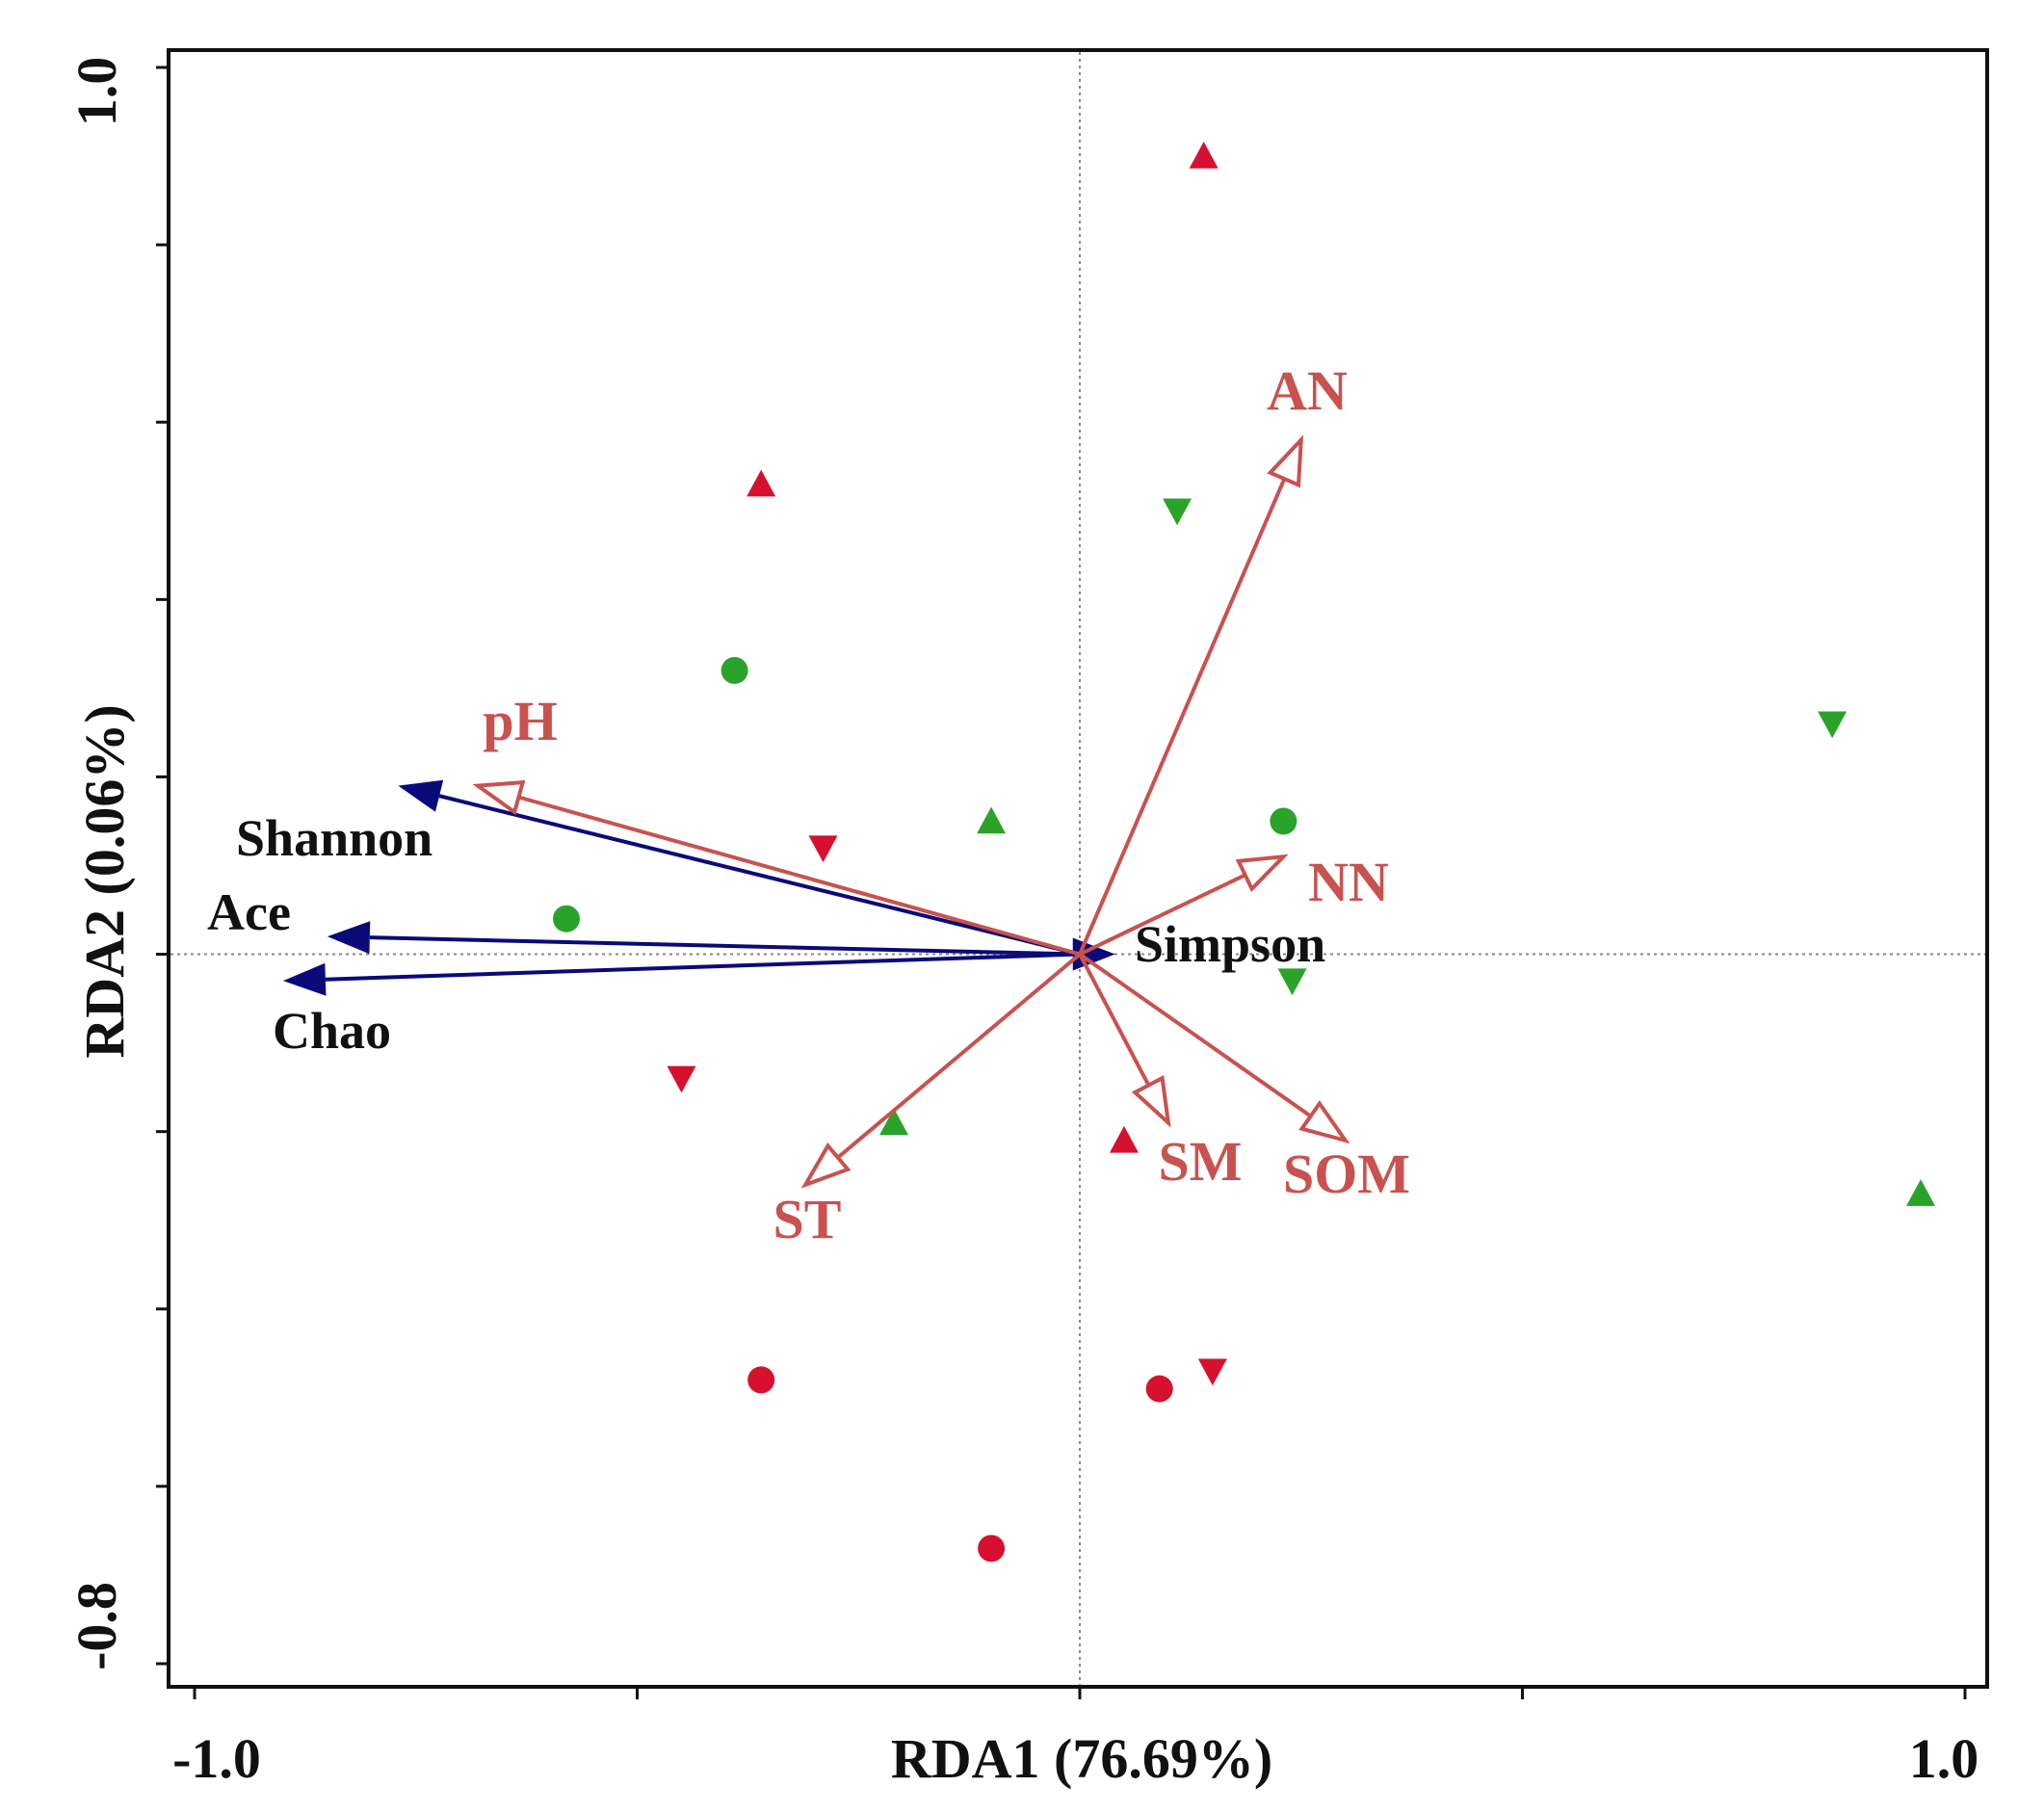  Describe the element at coordinates (105, 881) in the screenshot. I see `y-axis-title: RDA2 (0.06%)` at that location.